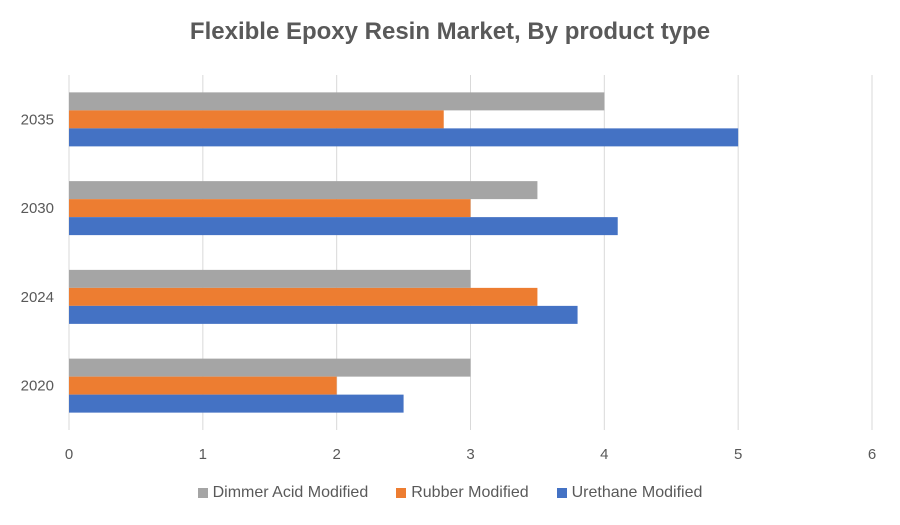  I want to click on y-tick-label: 2035, so click(37, 119).